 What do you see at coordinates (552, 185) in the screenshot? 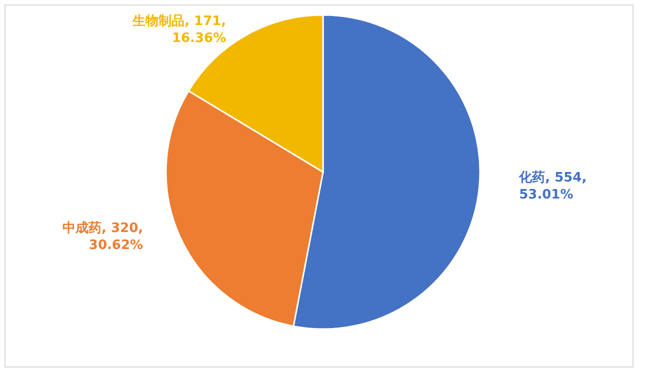
I see `slice-label: 化药, 554, 53.01%` at bounding box center [552, 185].